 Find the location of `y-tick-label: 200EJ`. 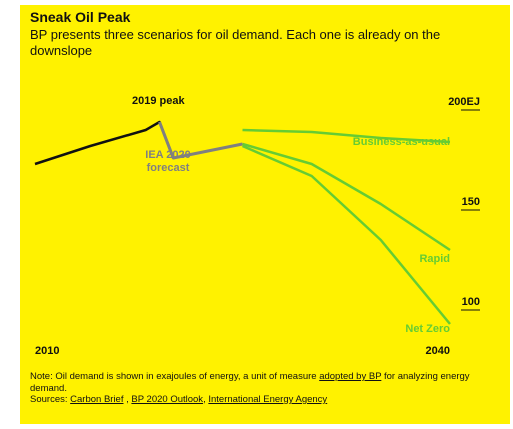

y-tick-label: 200EJ is located at coordinates (464, 102).